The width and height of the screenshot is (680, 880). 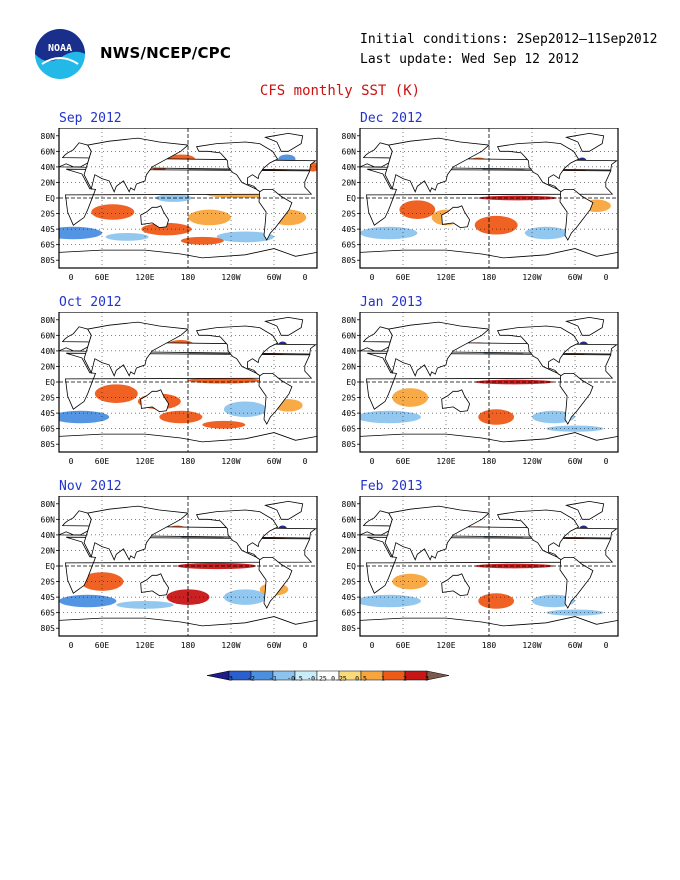 What do you see at coordinates (339, 679) in the screenshot?
I see `colorbar-label: 0.25` at bounding box center [339, 679].